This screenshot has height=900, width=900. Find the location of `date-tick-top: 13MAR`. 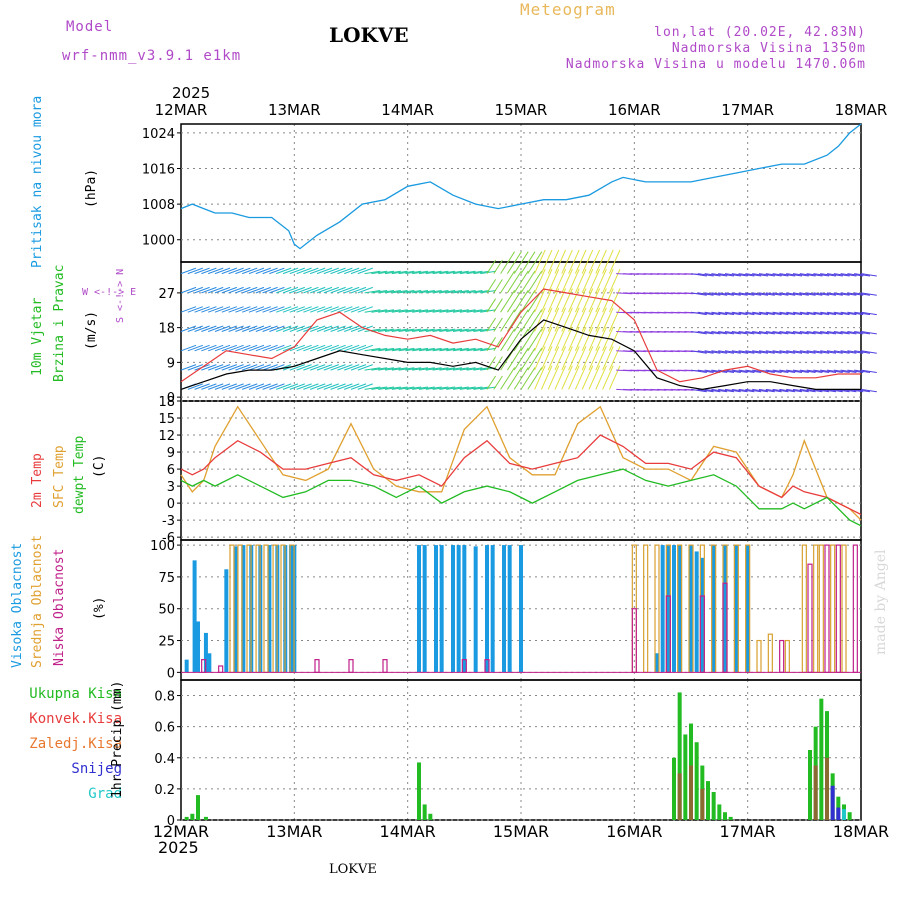

date-tick-top: 13MAR is located at coordinates (294, 110).